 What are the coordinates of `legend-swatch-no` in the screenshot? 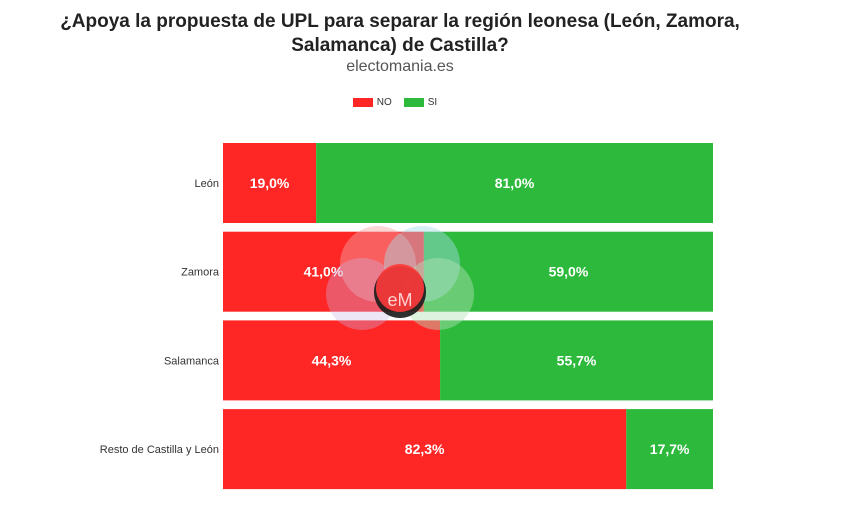 It's located at (362, 102).